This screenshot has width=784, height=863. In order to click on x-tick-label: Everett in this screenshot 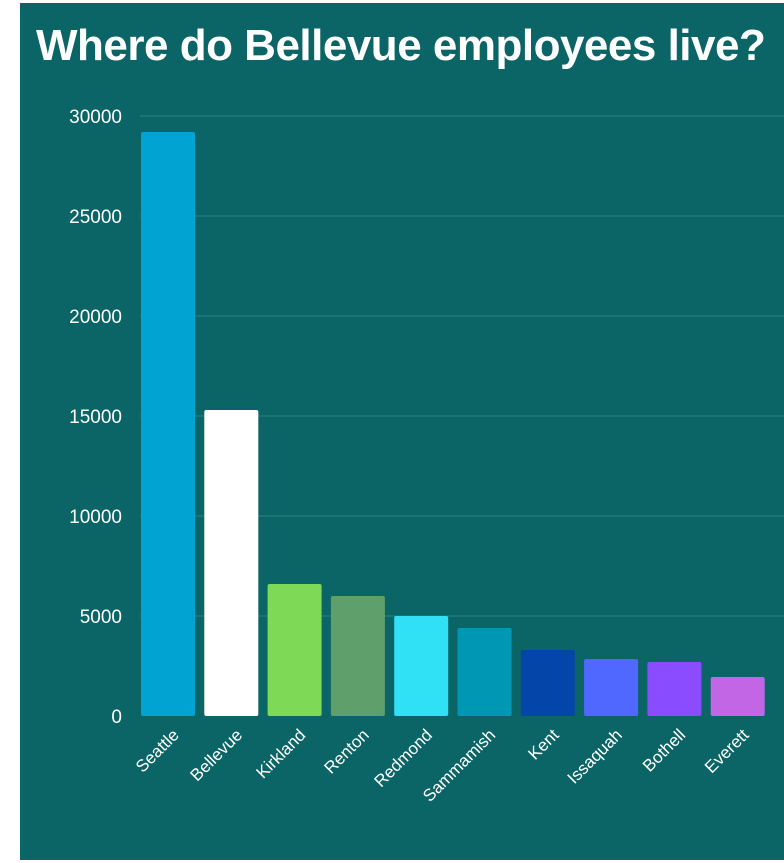, I will do `click(727, 751)`.